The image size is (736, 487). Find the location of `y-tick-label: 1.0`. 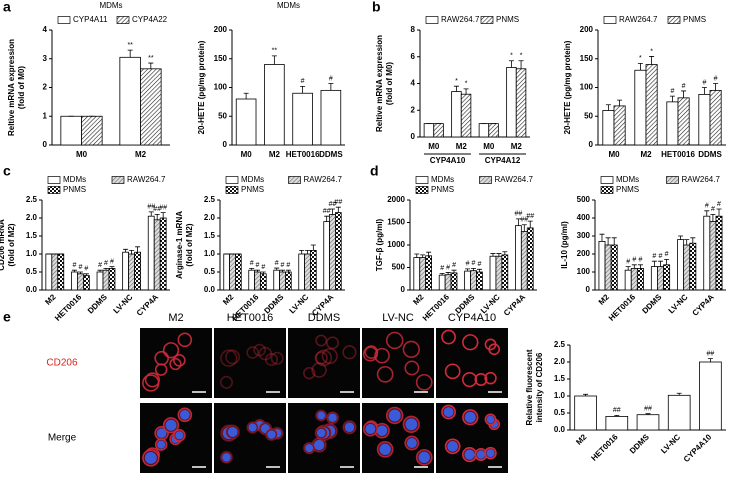

y-tick-label: 1.0 is located at coordinates (32, 253).